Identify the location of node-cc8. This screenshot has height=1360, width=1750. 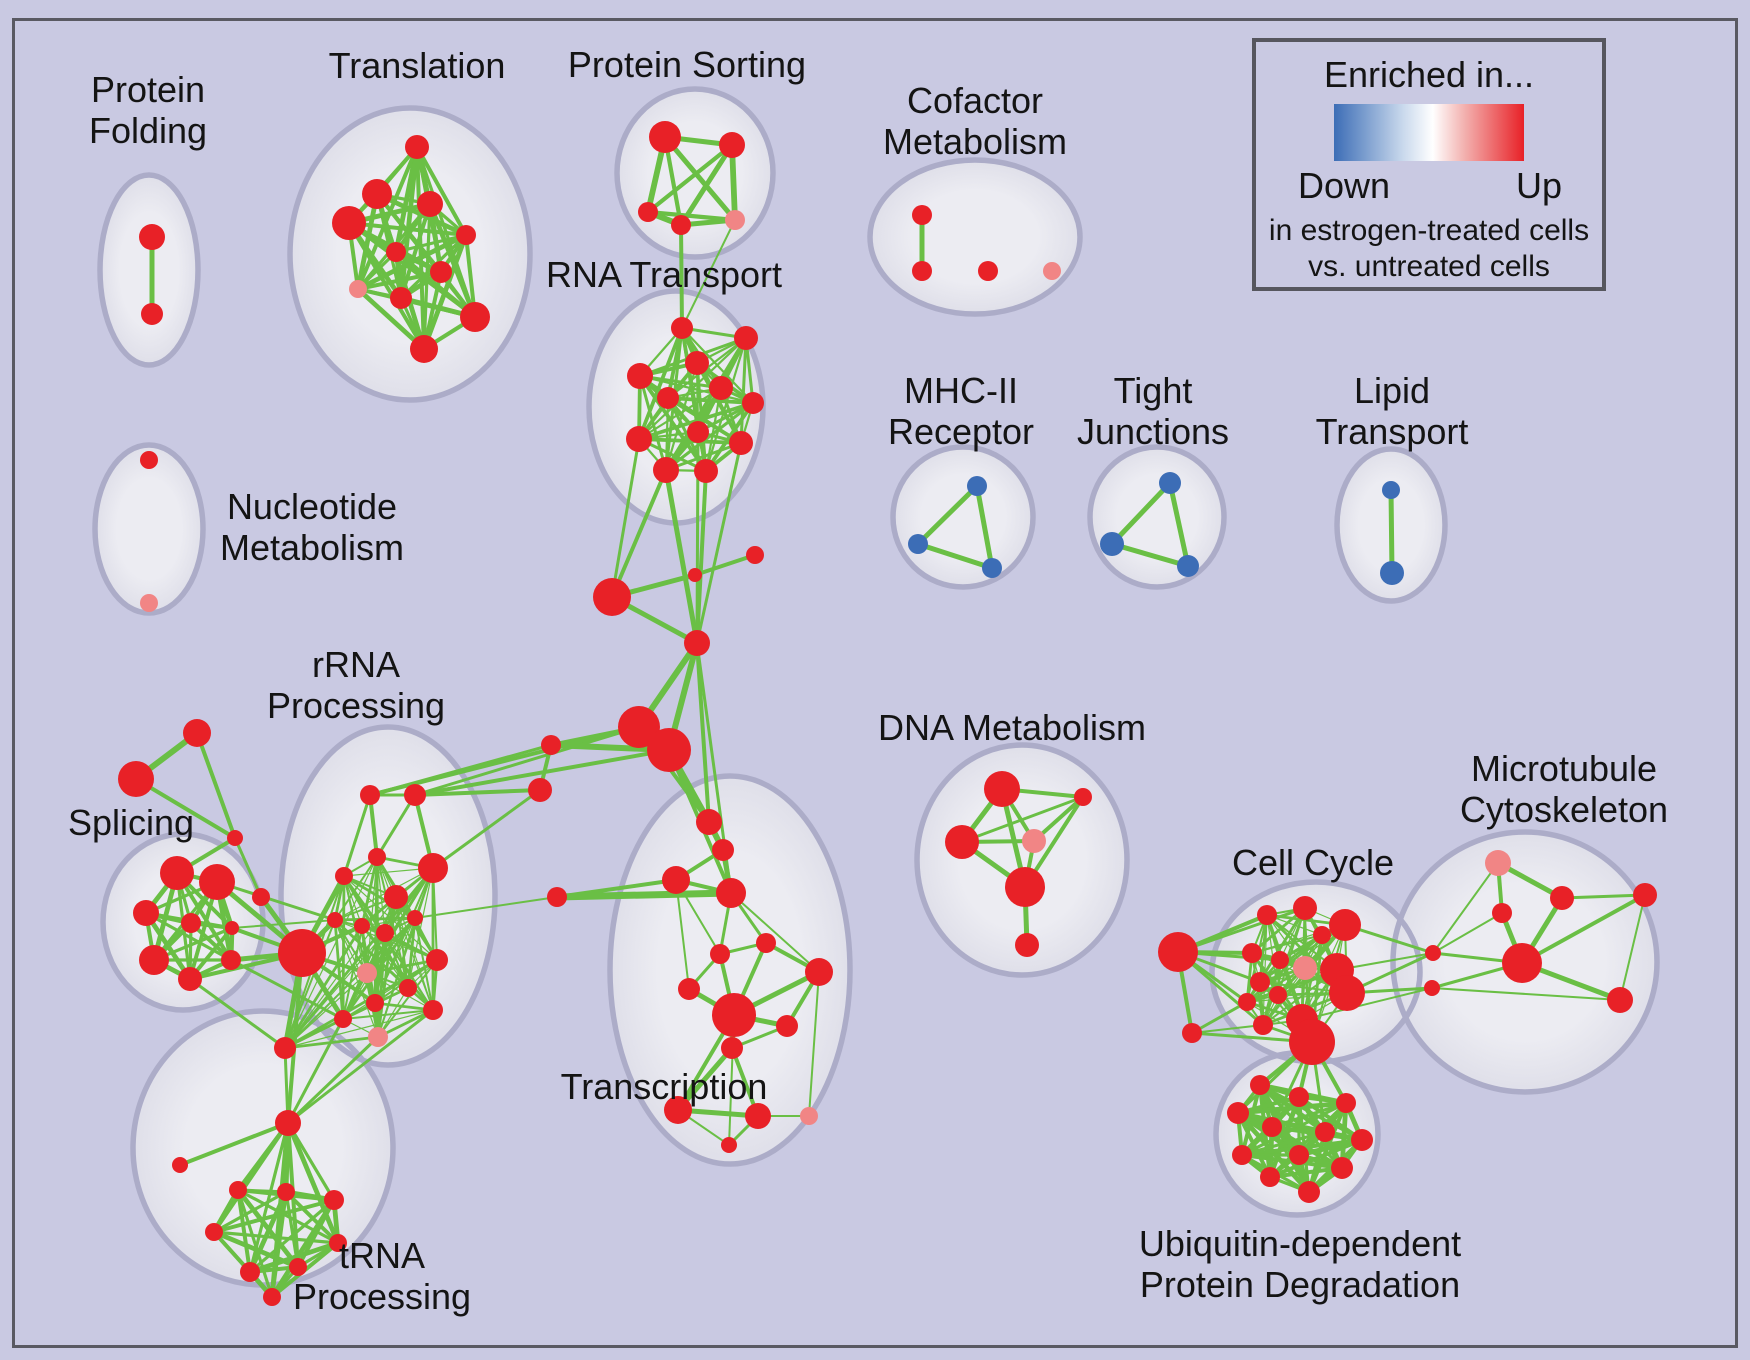
(1260, 982).